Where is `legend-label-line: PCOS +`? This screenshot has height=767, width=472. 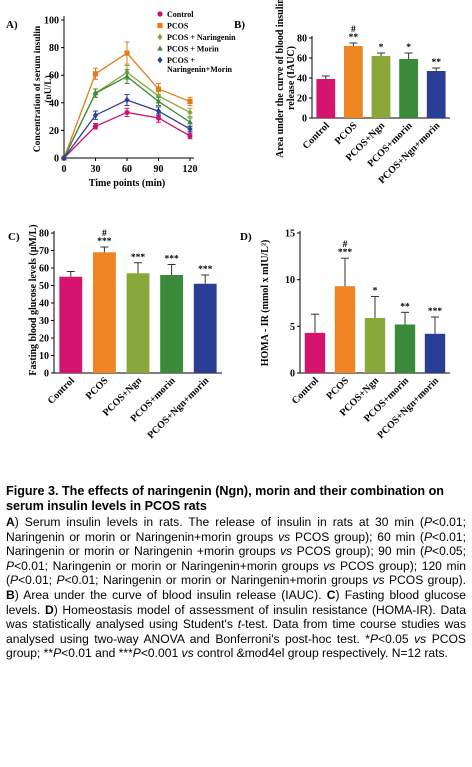
legend-label-line: PCOS + is located at coordinates (181, 60).